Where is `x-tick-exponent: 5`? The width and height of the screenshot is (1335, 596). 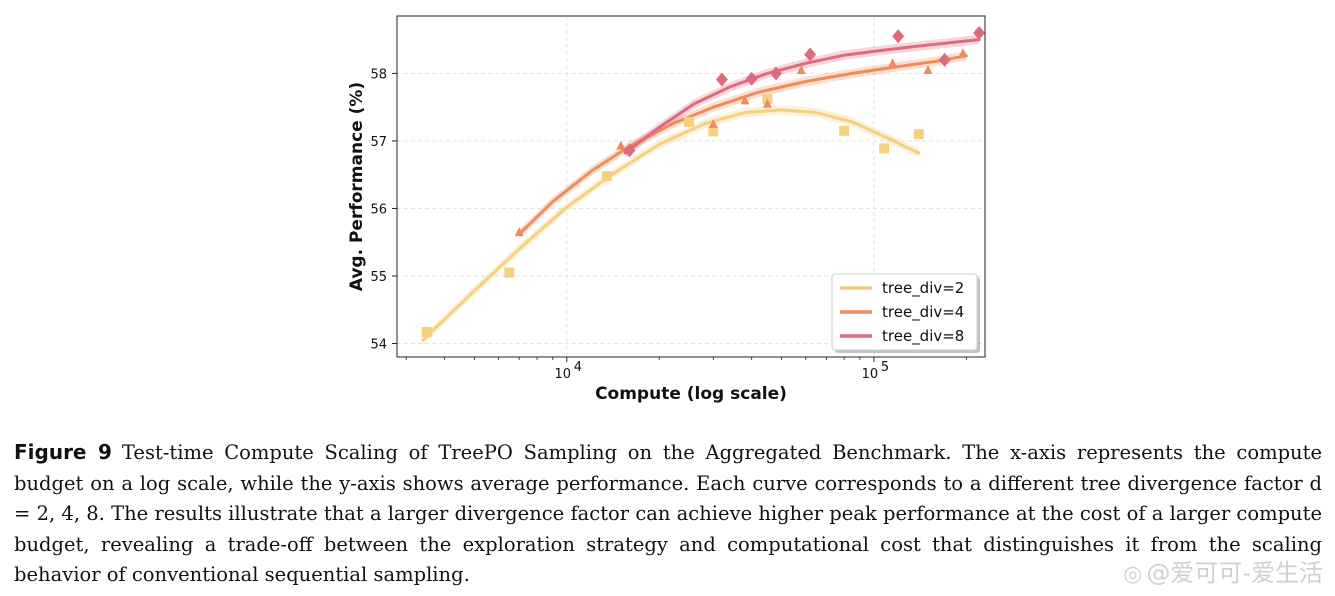 x-tick-exponent: 5 is located at coordinates (885, 367).